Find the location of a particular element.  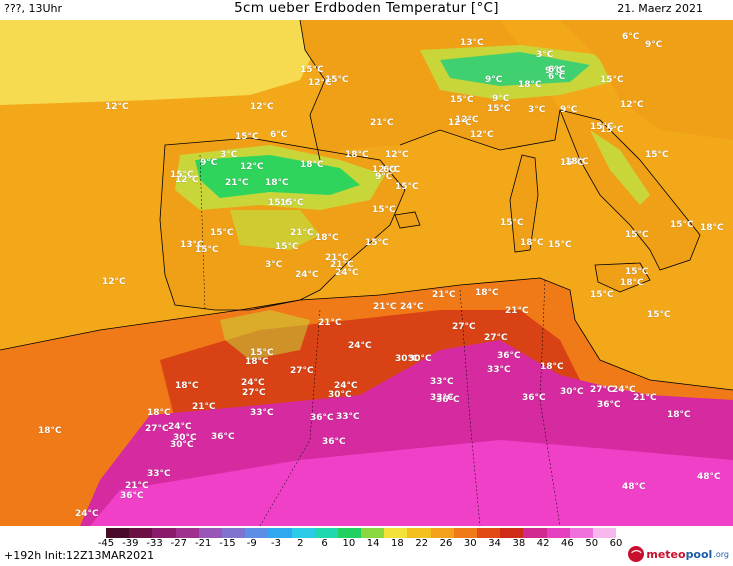

colorbar is located at coordinates (361, 533).